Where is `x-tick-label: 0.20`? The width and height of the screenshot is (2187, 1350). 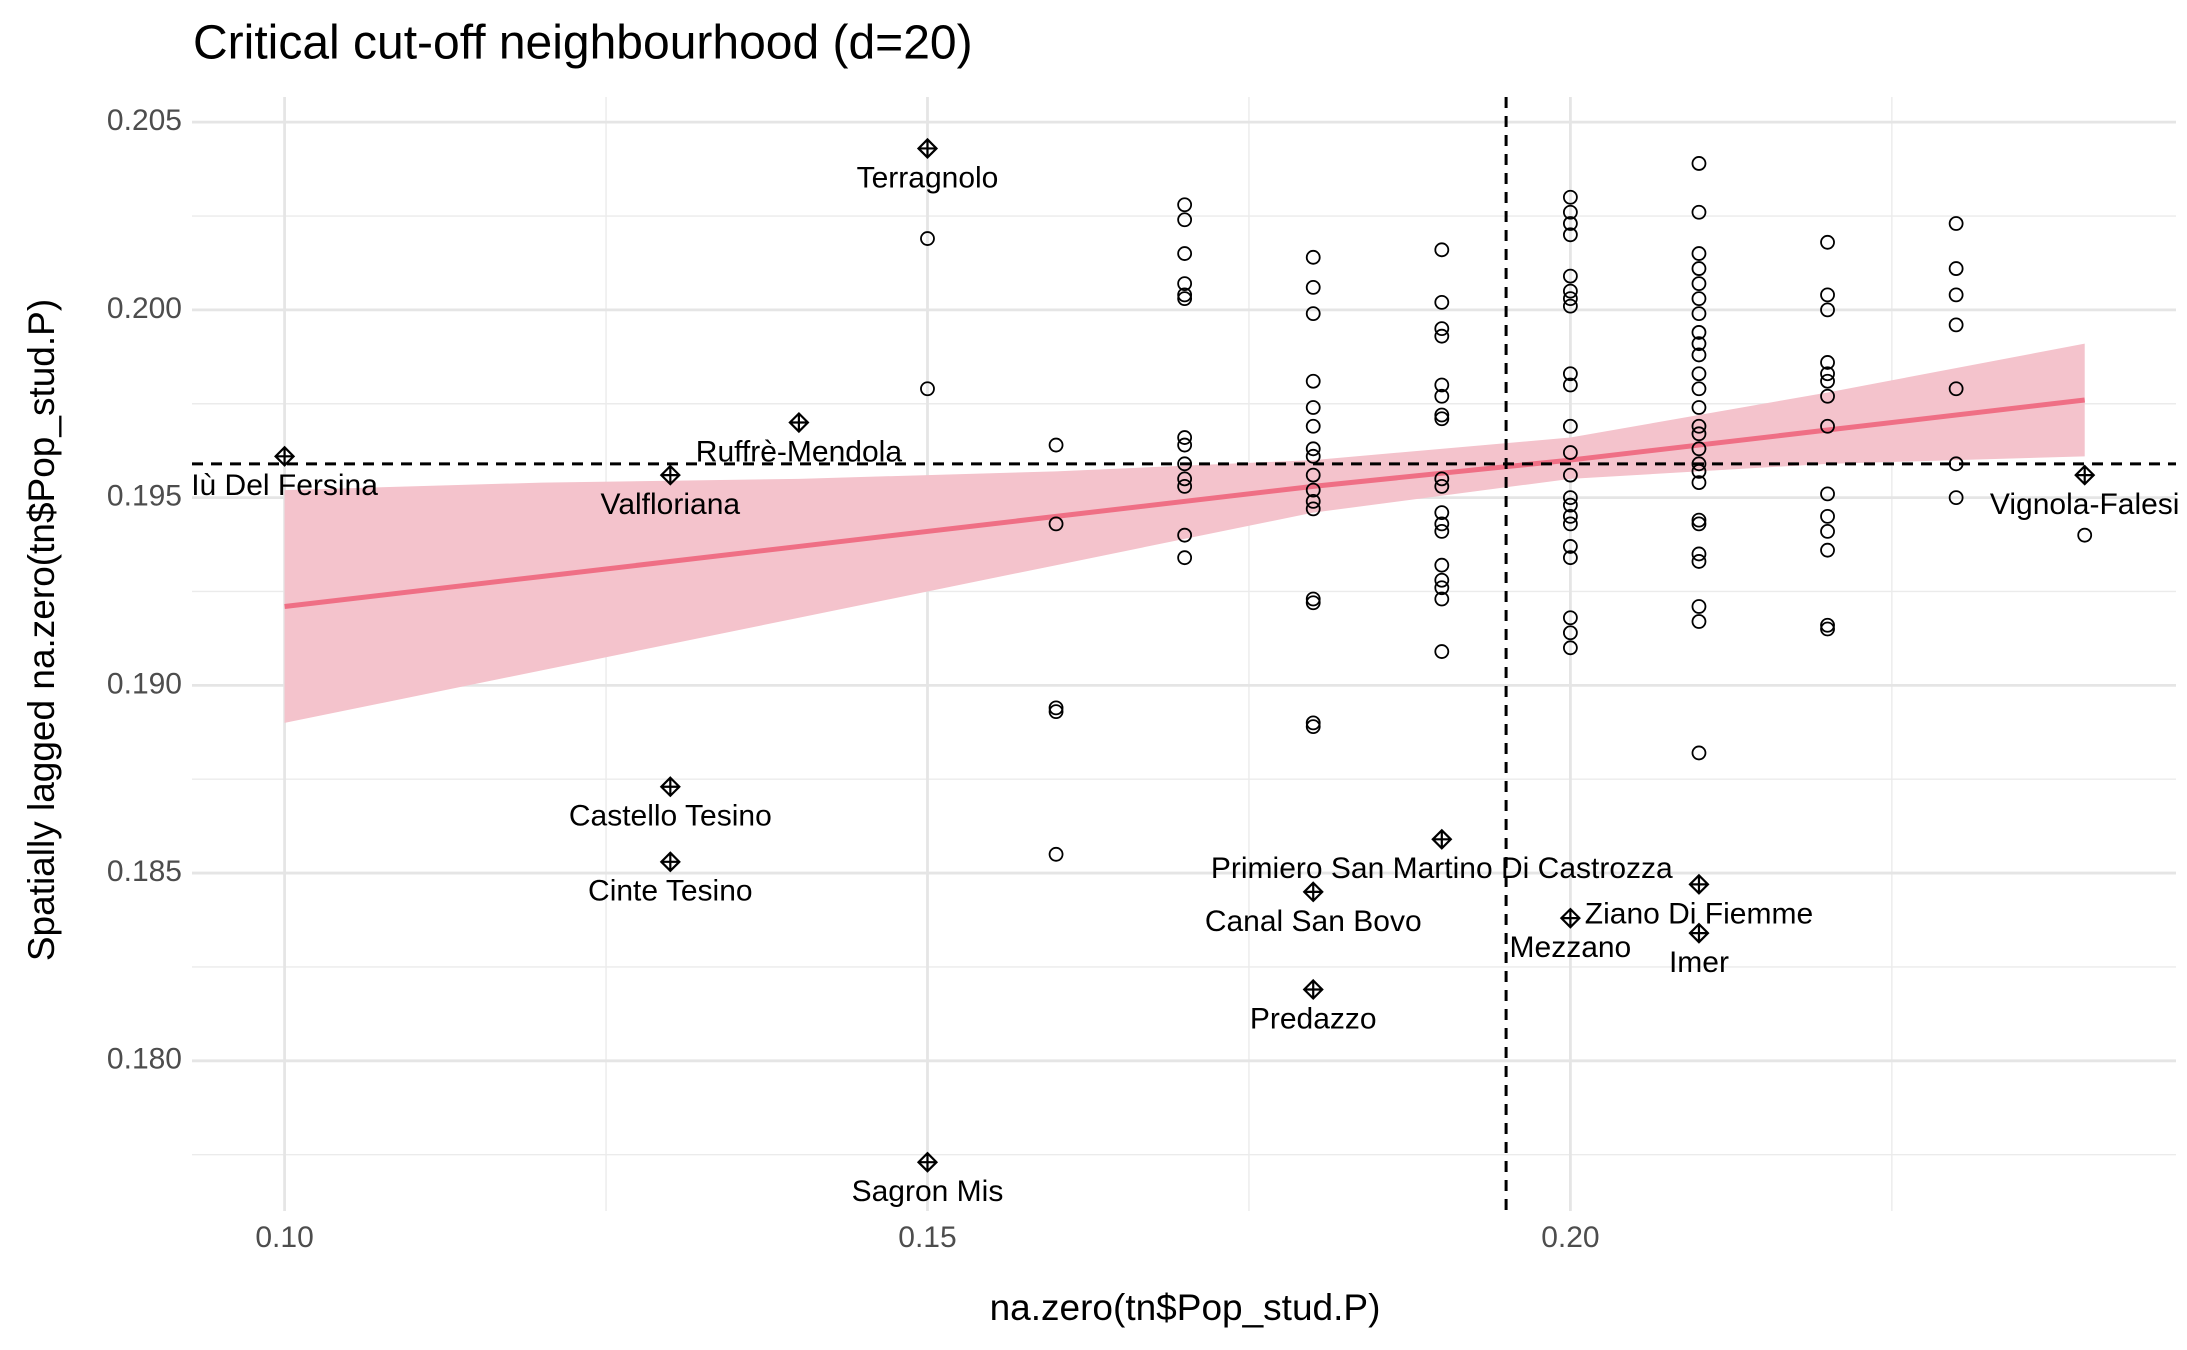 x-tick-label: 0.20 is located at coordinates (1570, 1237).